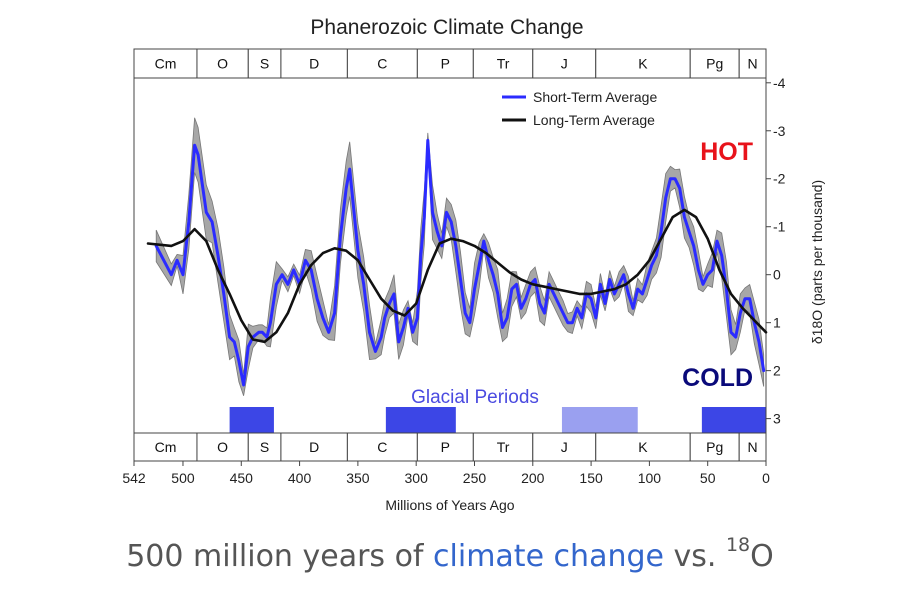  Describe the element at coordinates (726, 152) in the screenshot. I see `hot-annotation: HOT` at that location.